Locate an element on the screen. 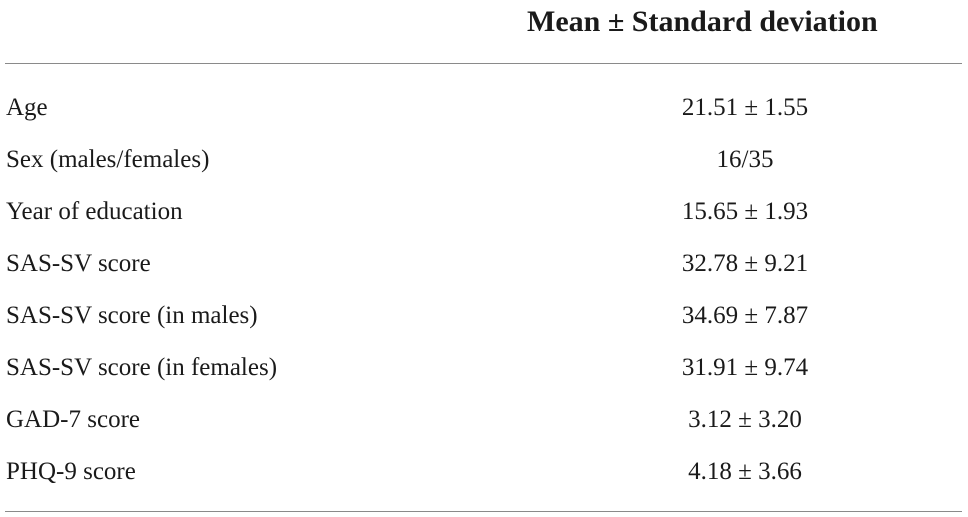  row-value: 21.51 ± 1.55 is located at coordinates (745, 107).